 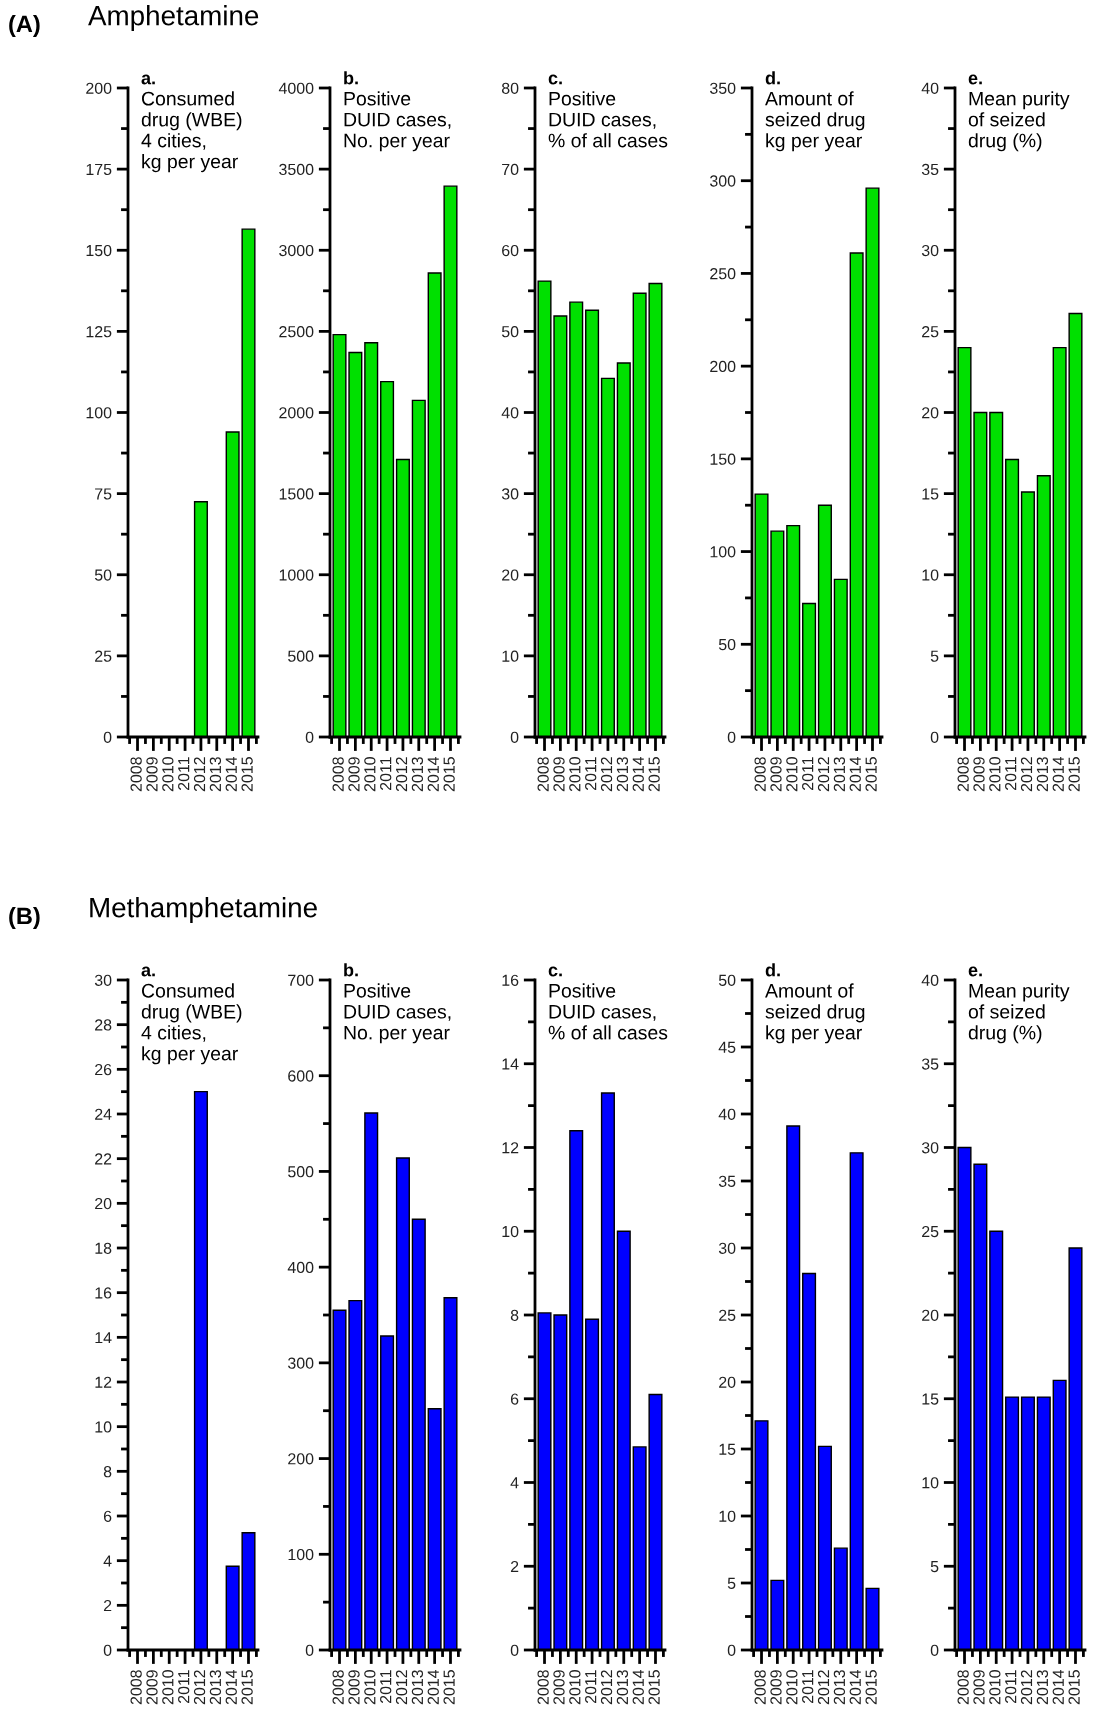 What do you see at coordinates (296, 169) in the screenshot?
I see `y-tick-label: 3500` at bounding box center [296, 169].